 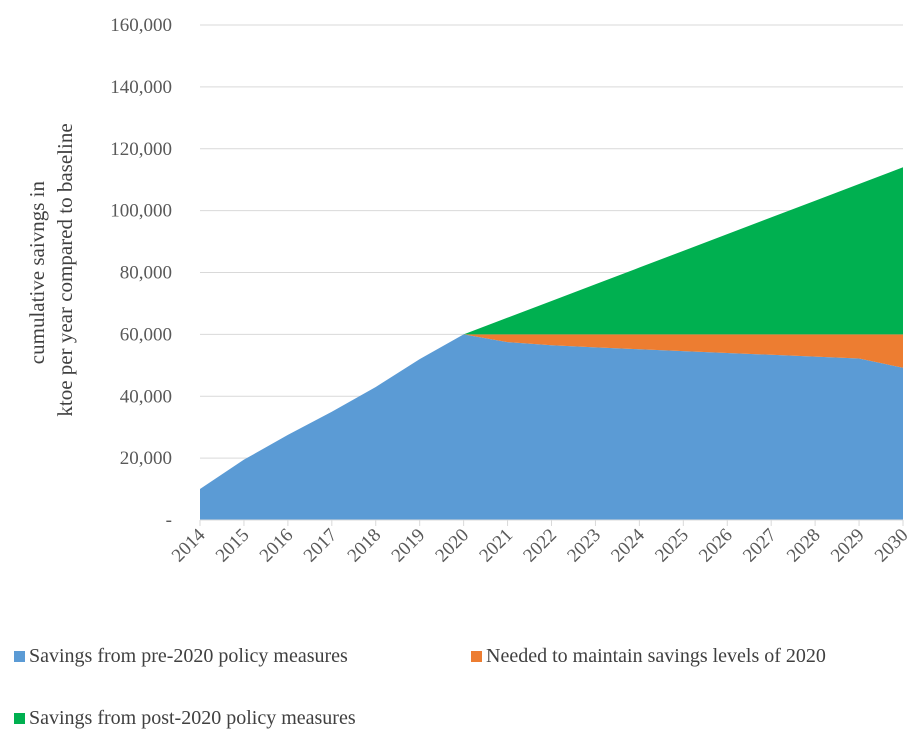 I want to click on legend-label-pre2020: Savings from pre-2020 policy measures, so click(x=188, y=656).